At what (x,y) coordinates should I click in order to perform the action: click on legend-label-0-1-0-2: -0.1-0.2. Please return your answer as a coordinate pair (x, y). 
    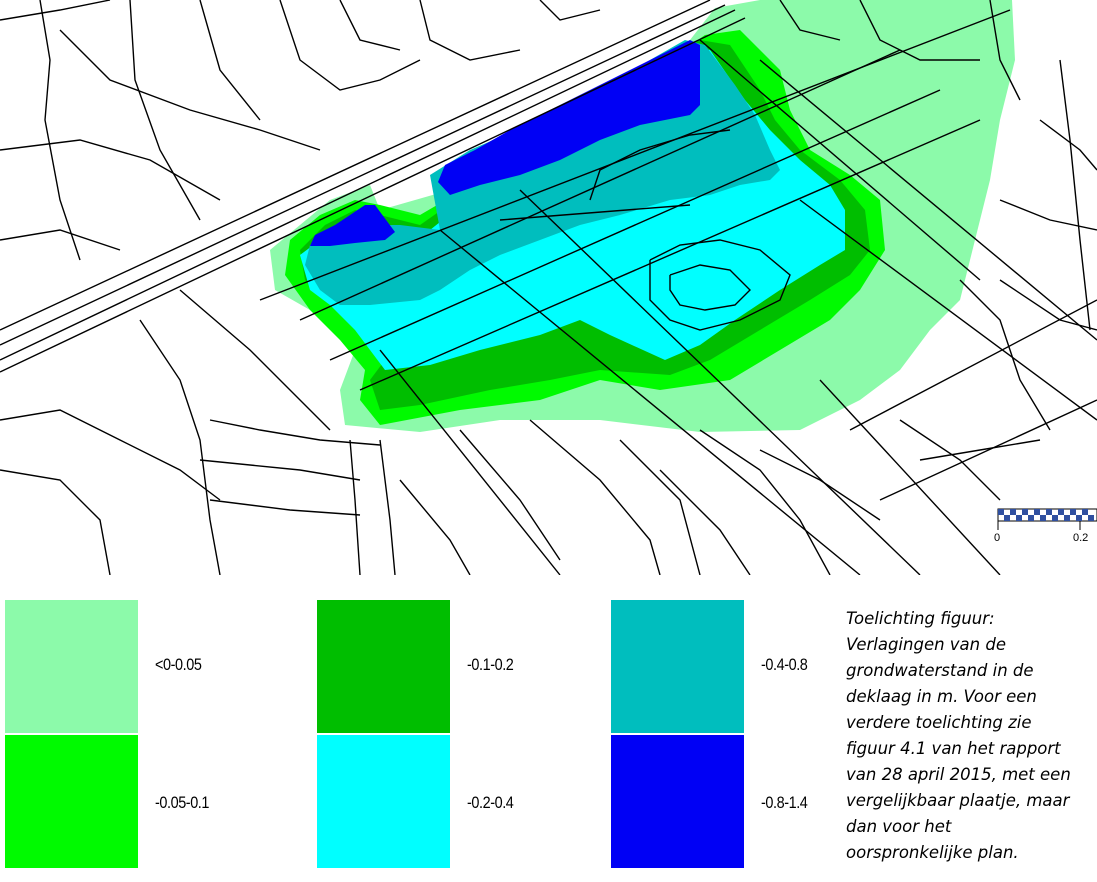
    Looking at the image, I should click on (490, 664).